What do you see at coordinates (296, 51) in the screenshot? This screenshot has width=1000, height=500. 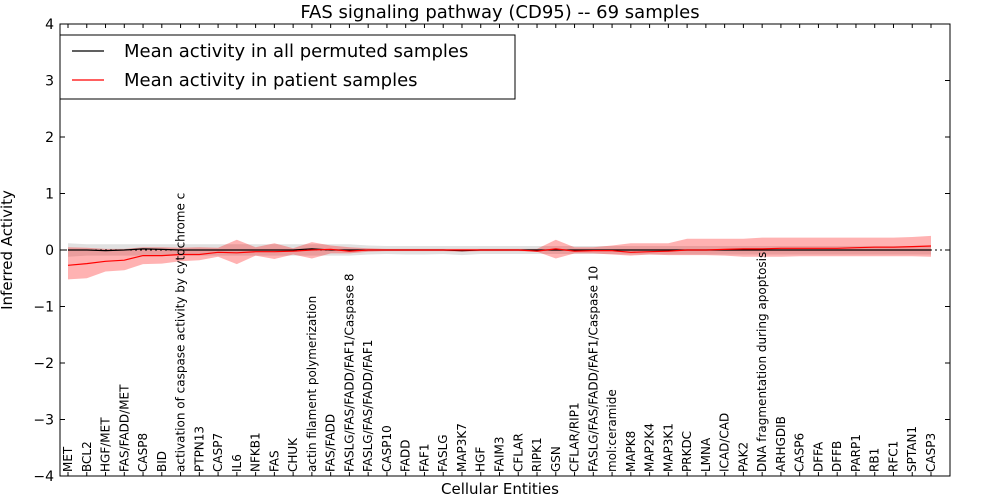 I see `legend-label-0: Mean activity in all permuted samples` at bounding box center [296, 51].